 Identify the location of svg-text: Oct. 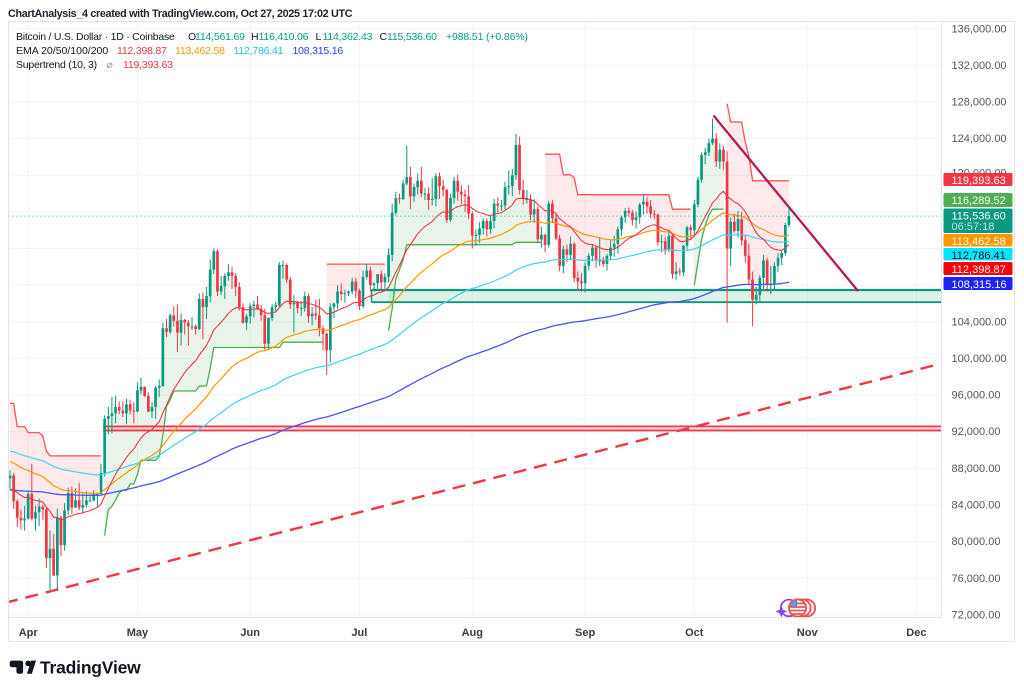
(694, 633).